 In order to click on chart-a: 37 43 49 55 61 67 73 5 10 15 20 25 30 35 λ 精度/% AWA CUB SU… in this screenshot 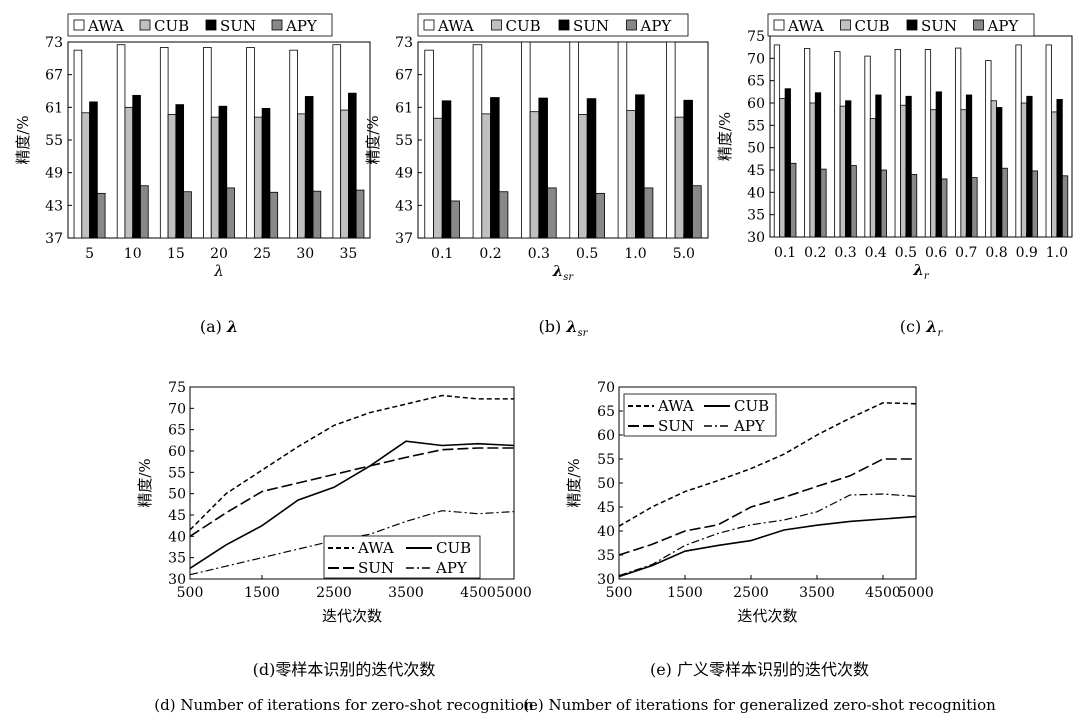, I will do `click(192, 174)`.